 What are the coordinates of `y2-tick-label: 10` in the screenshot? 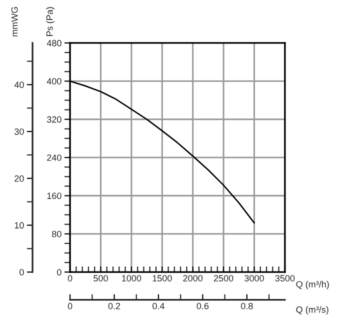 It's located at (19, 225).